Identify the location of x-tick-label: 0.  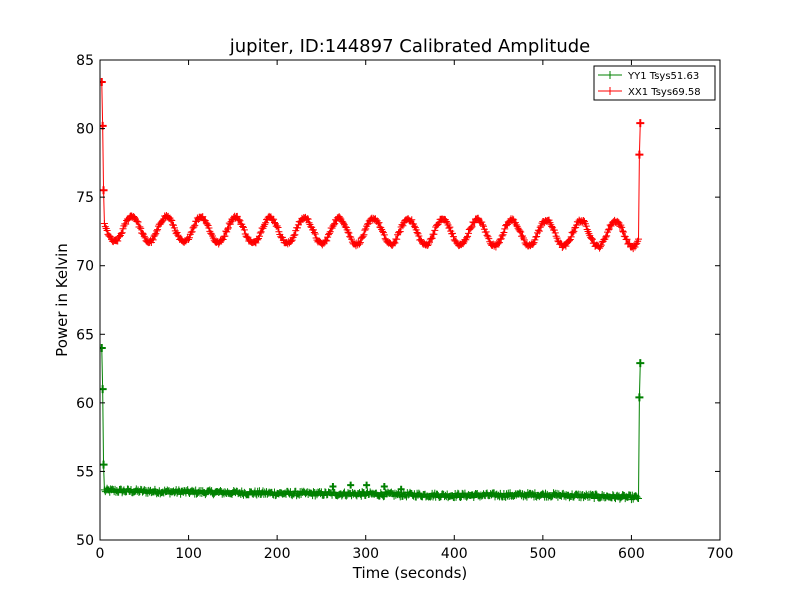
(100, 554).